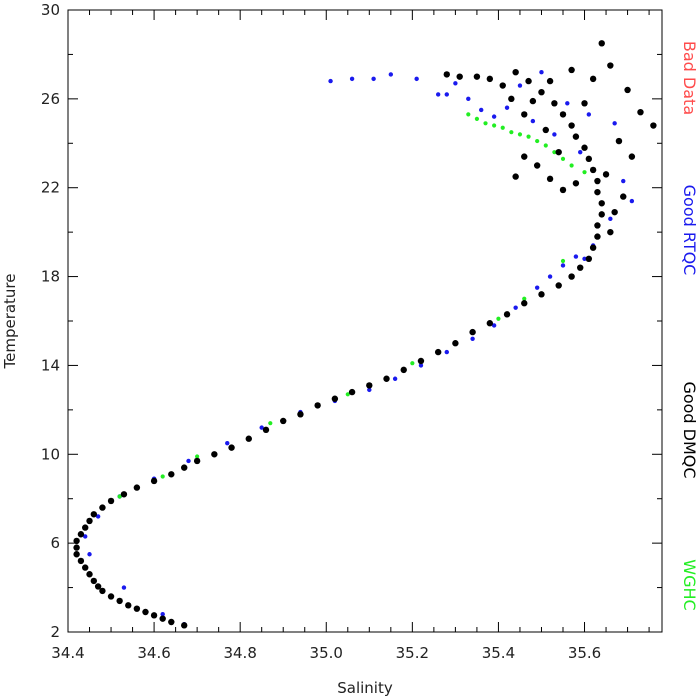 Image resolution: width=700 pixels, height=700 pixels. Describe the element at coordinates (689, 584) in the screenshot. I see `legend-wghc: WGHC` at that location.